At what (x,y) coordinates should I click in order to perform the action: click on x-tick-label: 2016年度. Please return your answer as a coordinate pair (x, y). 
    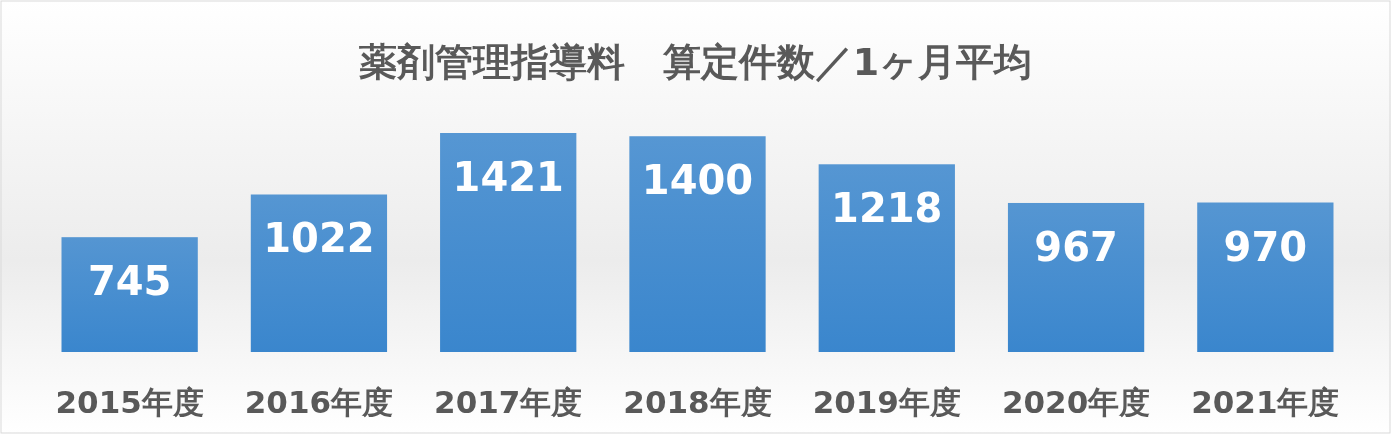
    Looking at the image, I should click on (319, 402).